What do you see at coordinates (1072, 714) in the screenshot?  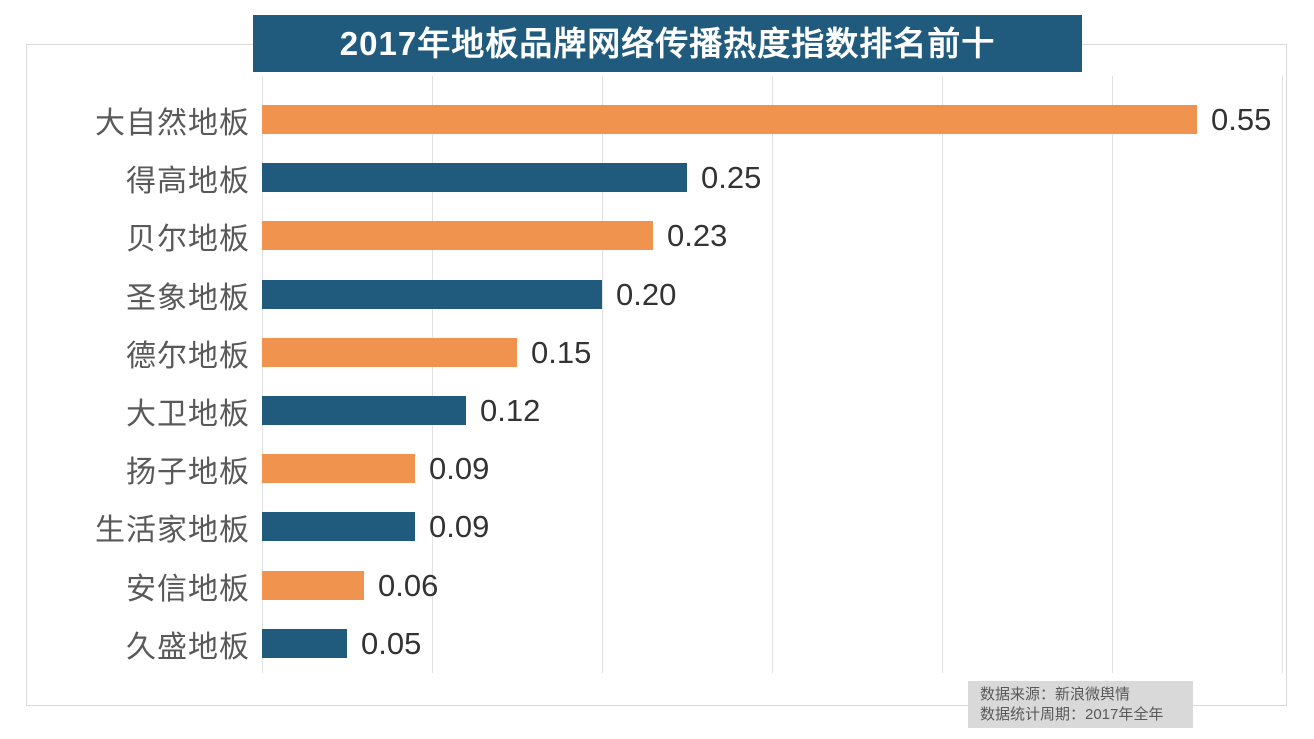 I see `source-note-line2: 数据统计周期：2017年全年` at bounding box center [1072, 714].